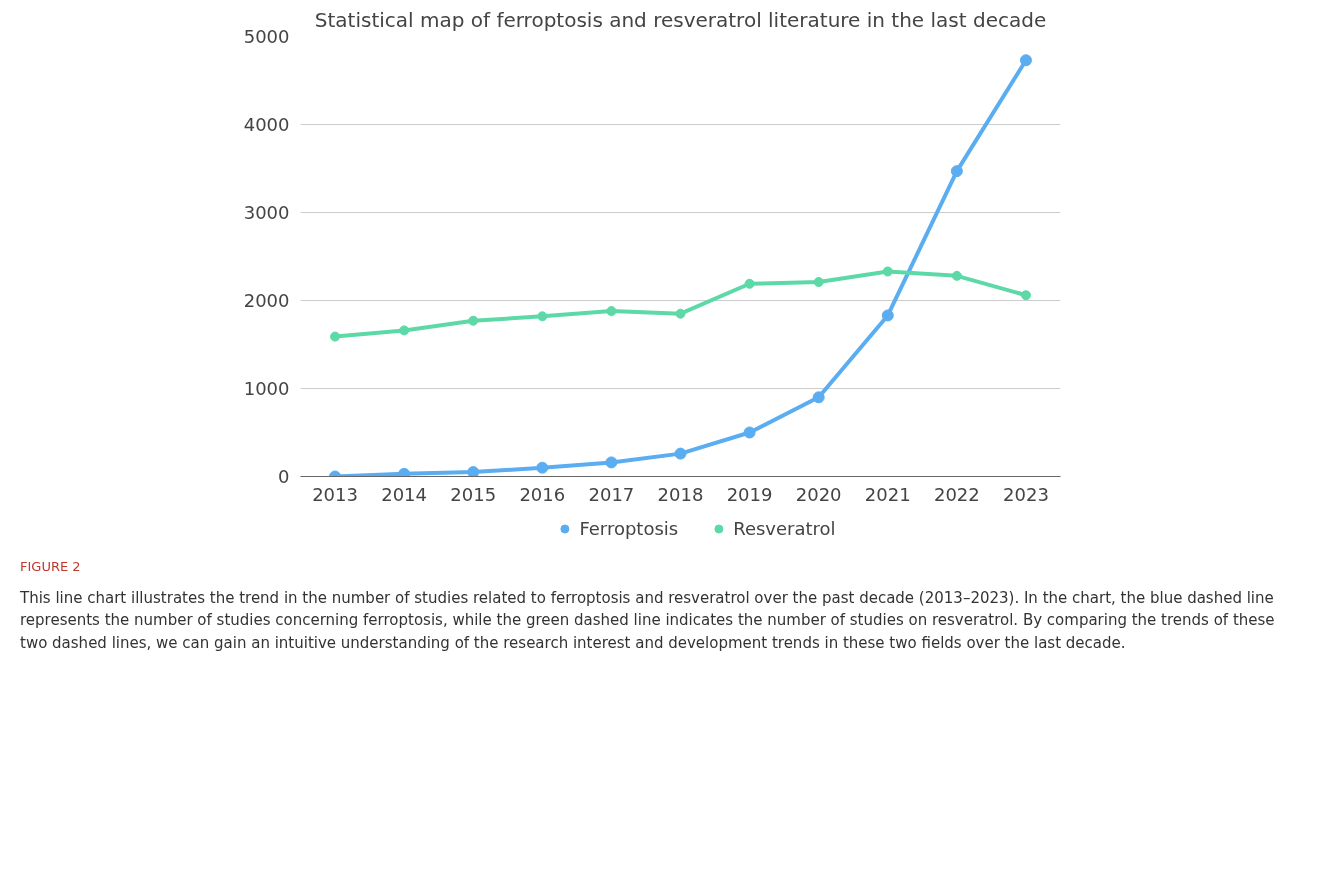 Image resolution: width=1320 pixels, height=890 pixels. I want to click on y-tick-label: 1000, so click(266, 388).